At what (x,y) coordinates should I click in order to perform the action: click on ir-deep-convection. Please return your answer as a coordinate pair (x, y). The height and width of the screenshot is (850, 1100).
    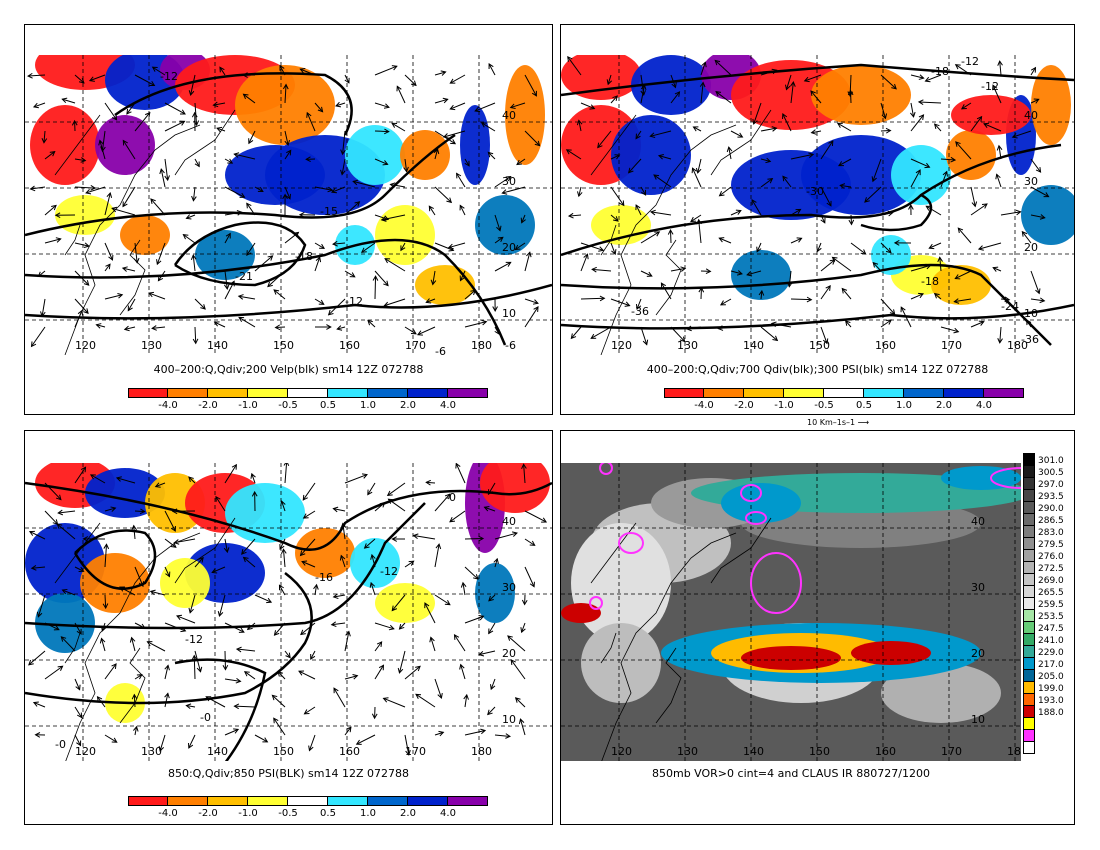
    Looking at the image, I should click on (761, 503).